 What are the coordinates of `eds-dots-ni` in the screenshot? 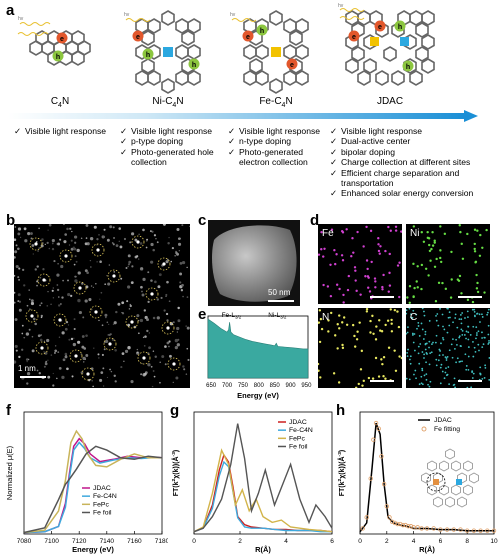 It's located at (447, 264).